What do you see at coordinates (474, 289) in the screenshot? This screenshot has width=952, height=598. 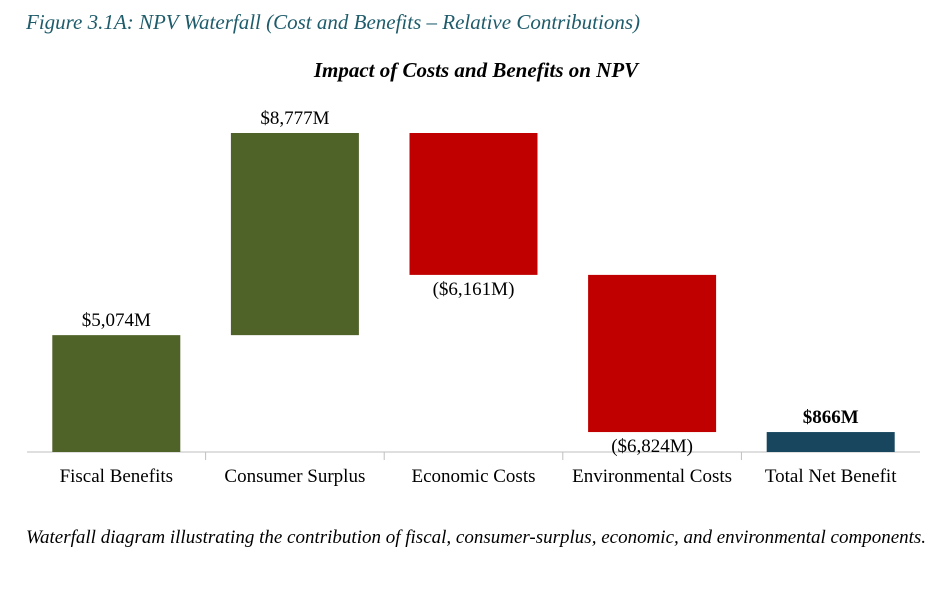 I see `value-label: ($6,161M)` at bounding box center [474, 289].